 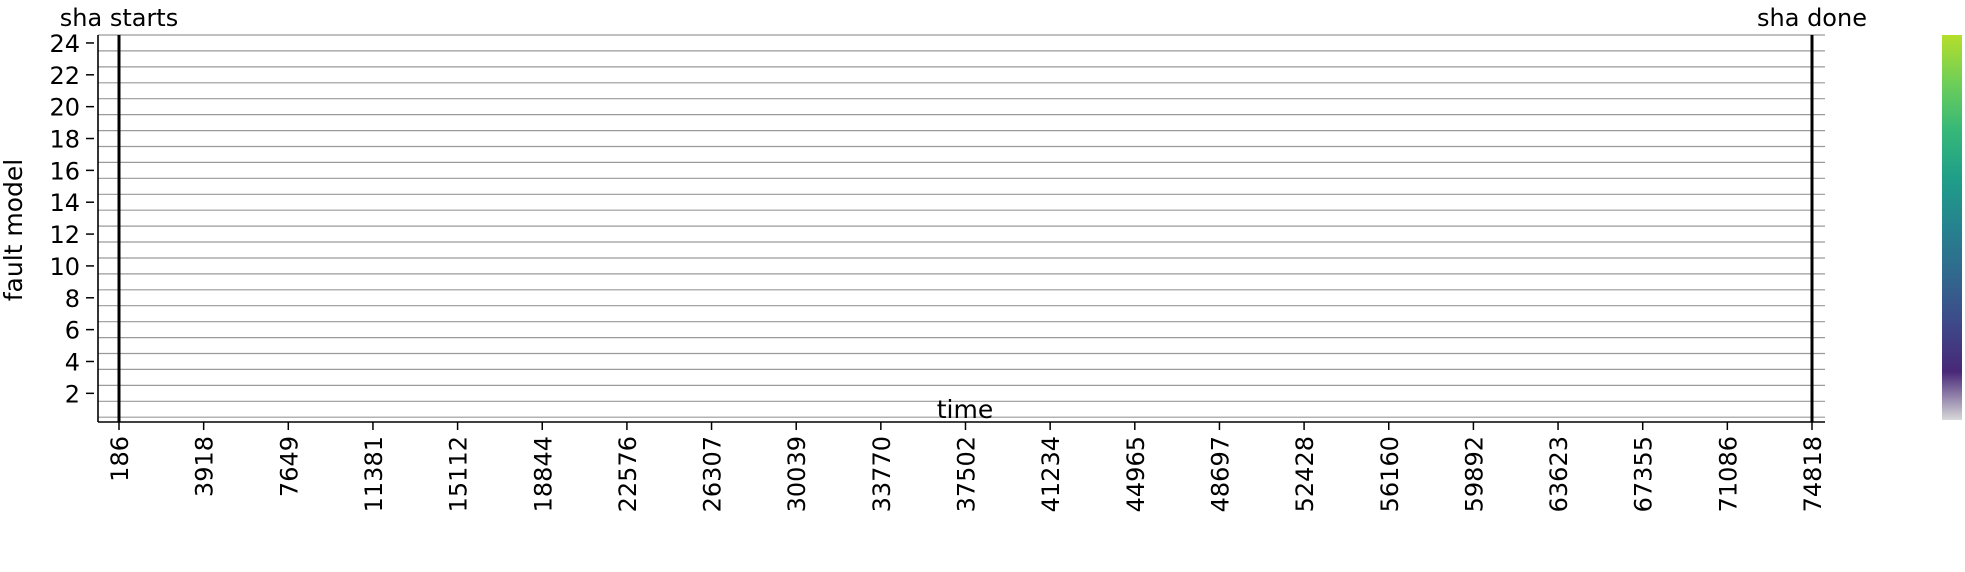 What do you see at coordinates (1728, 474) in the screenshot?
I see `x-tick-label: 71086` at bounding box center [1728, 474].